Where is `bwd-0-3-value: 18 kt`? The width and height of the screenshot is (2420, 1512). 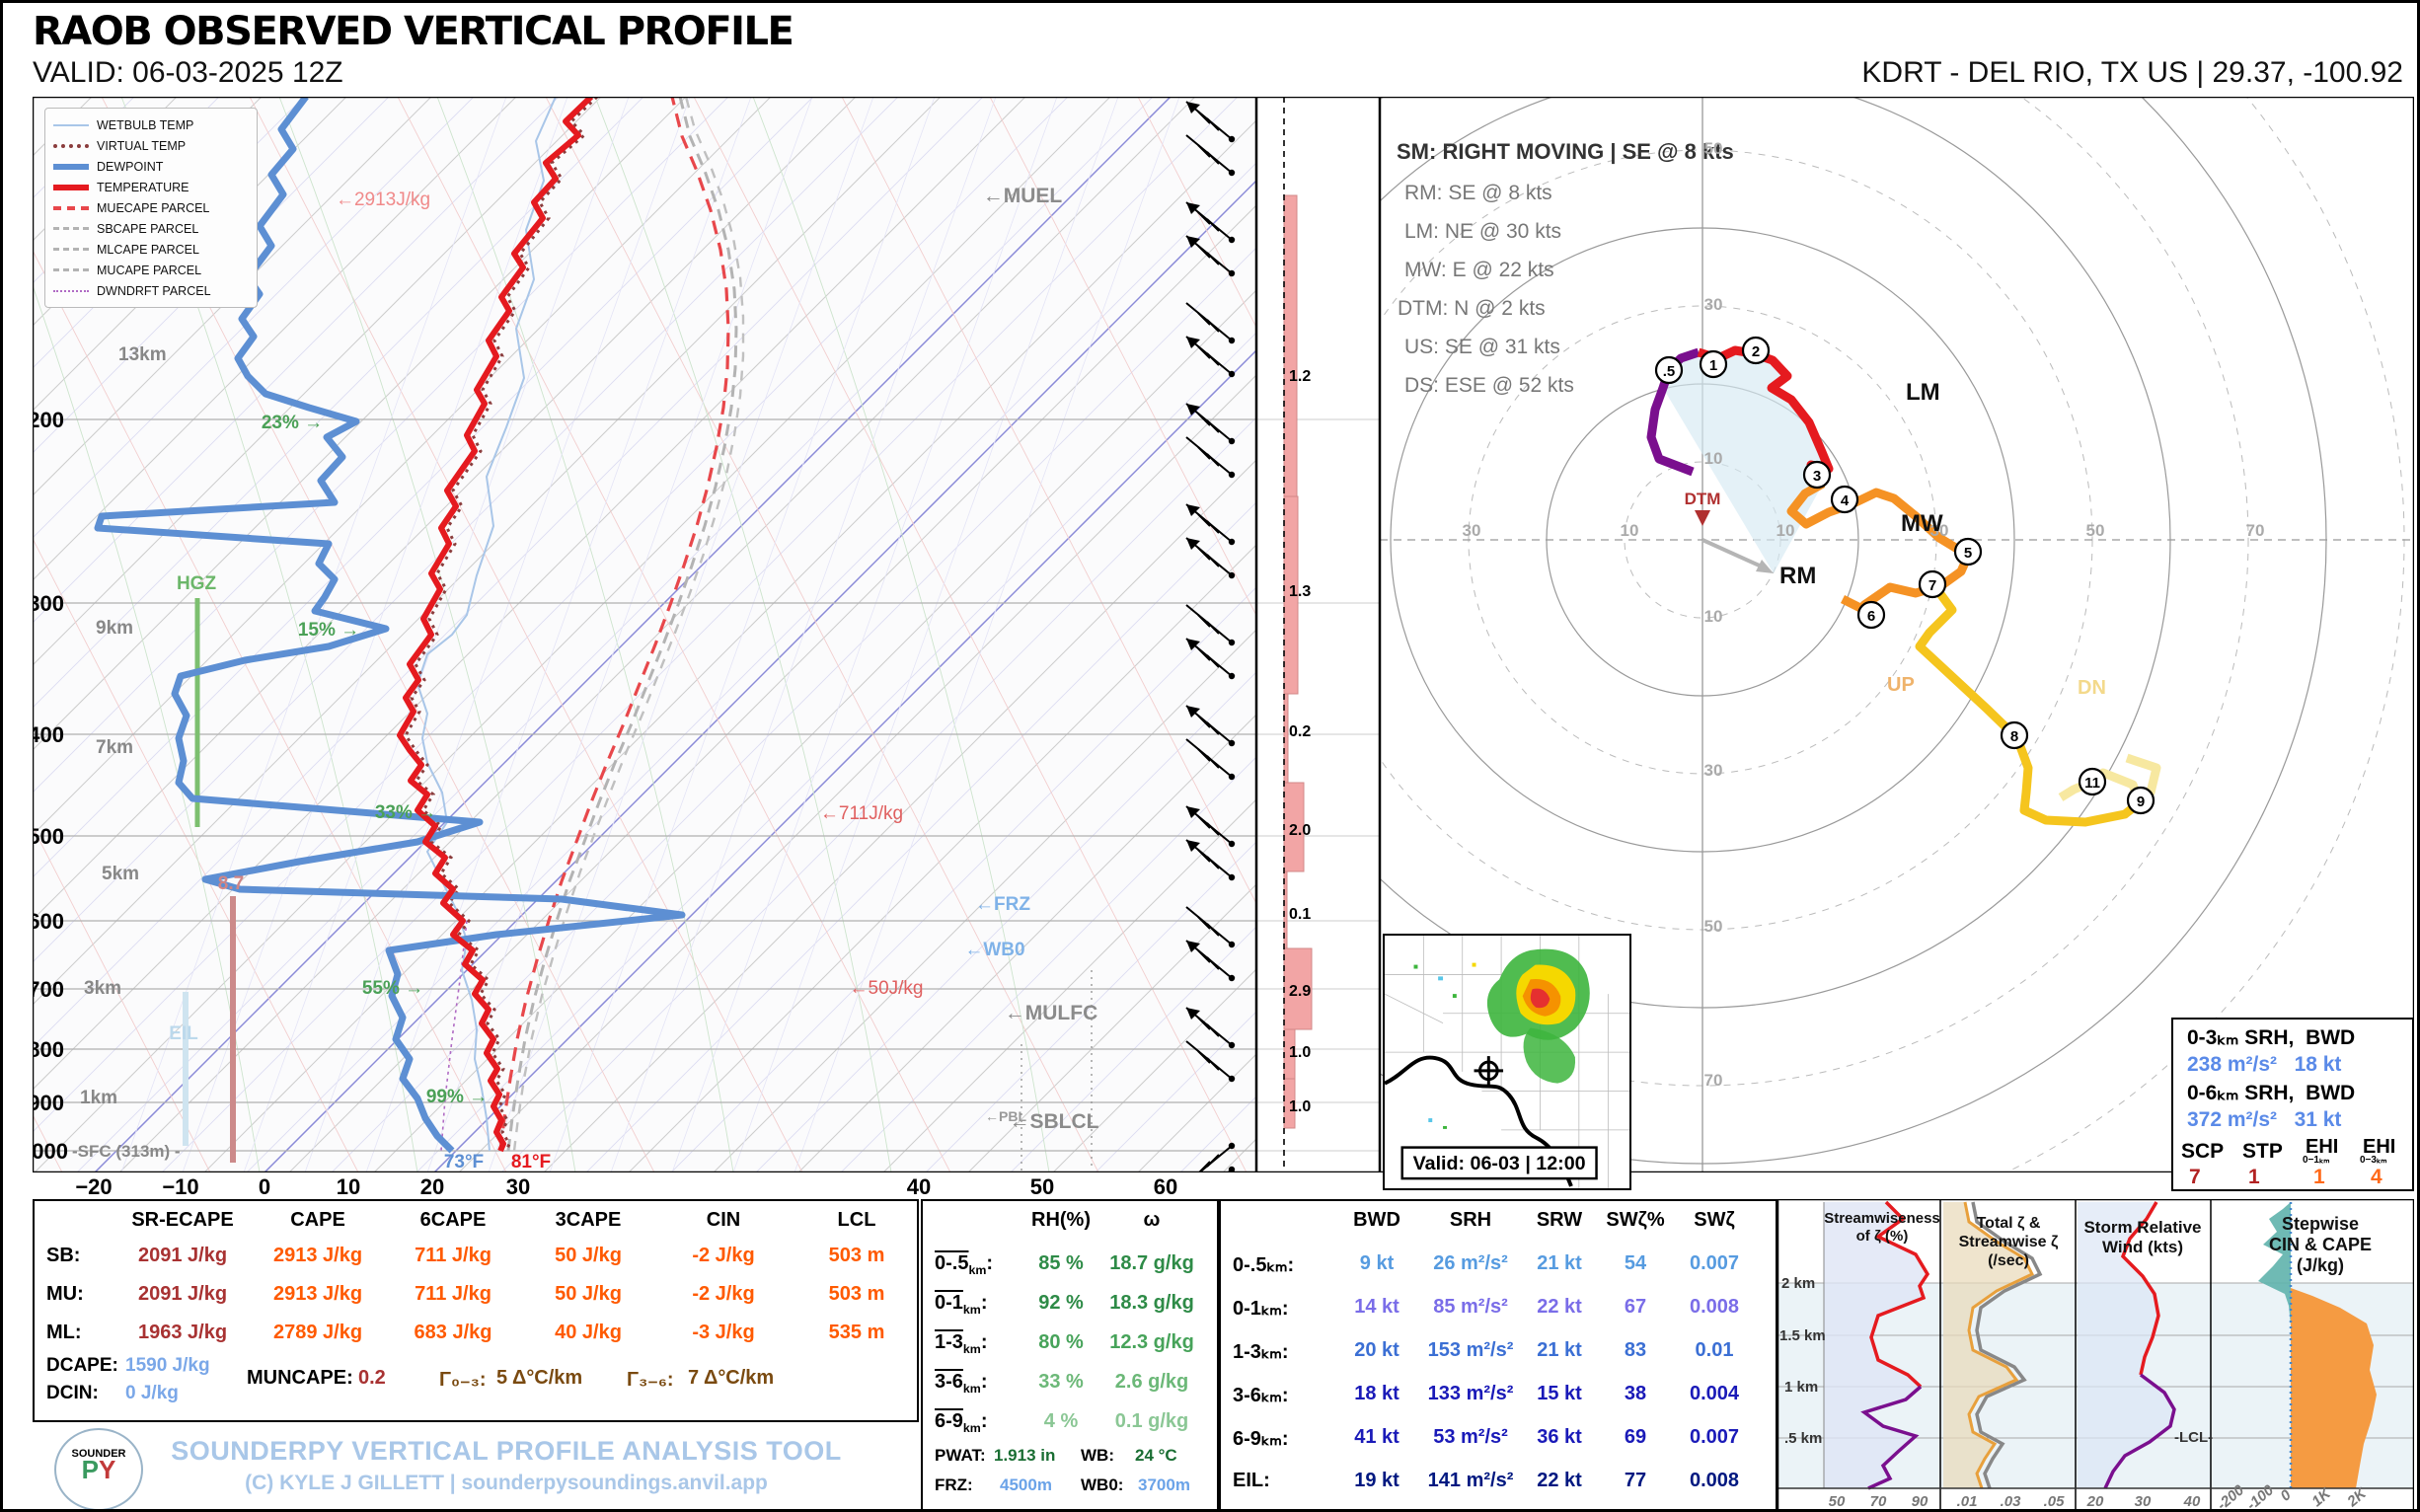 bwd-0-3-value: 18 kt is located at coordinates (2318, 1064).